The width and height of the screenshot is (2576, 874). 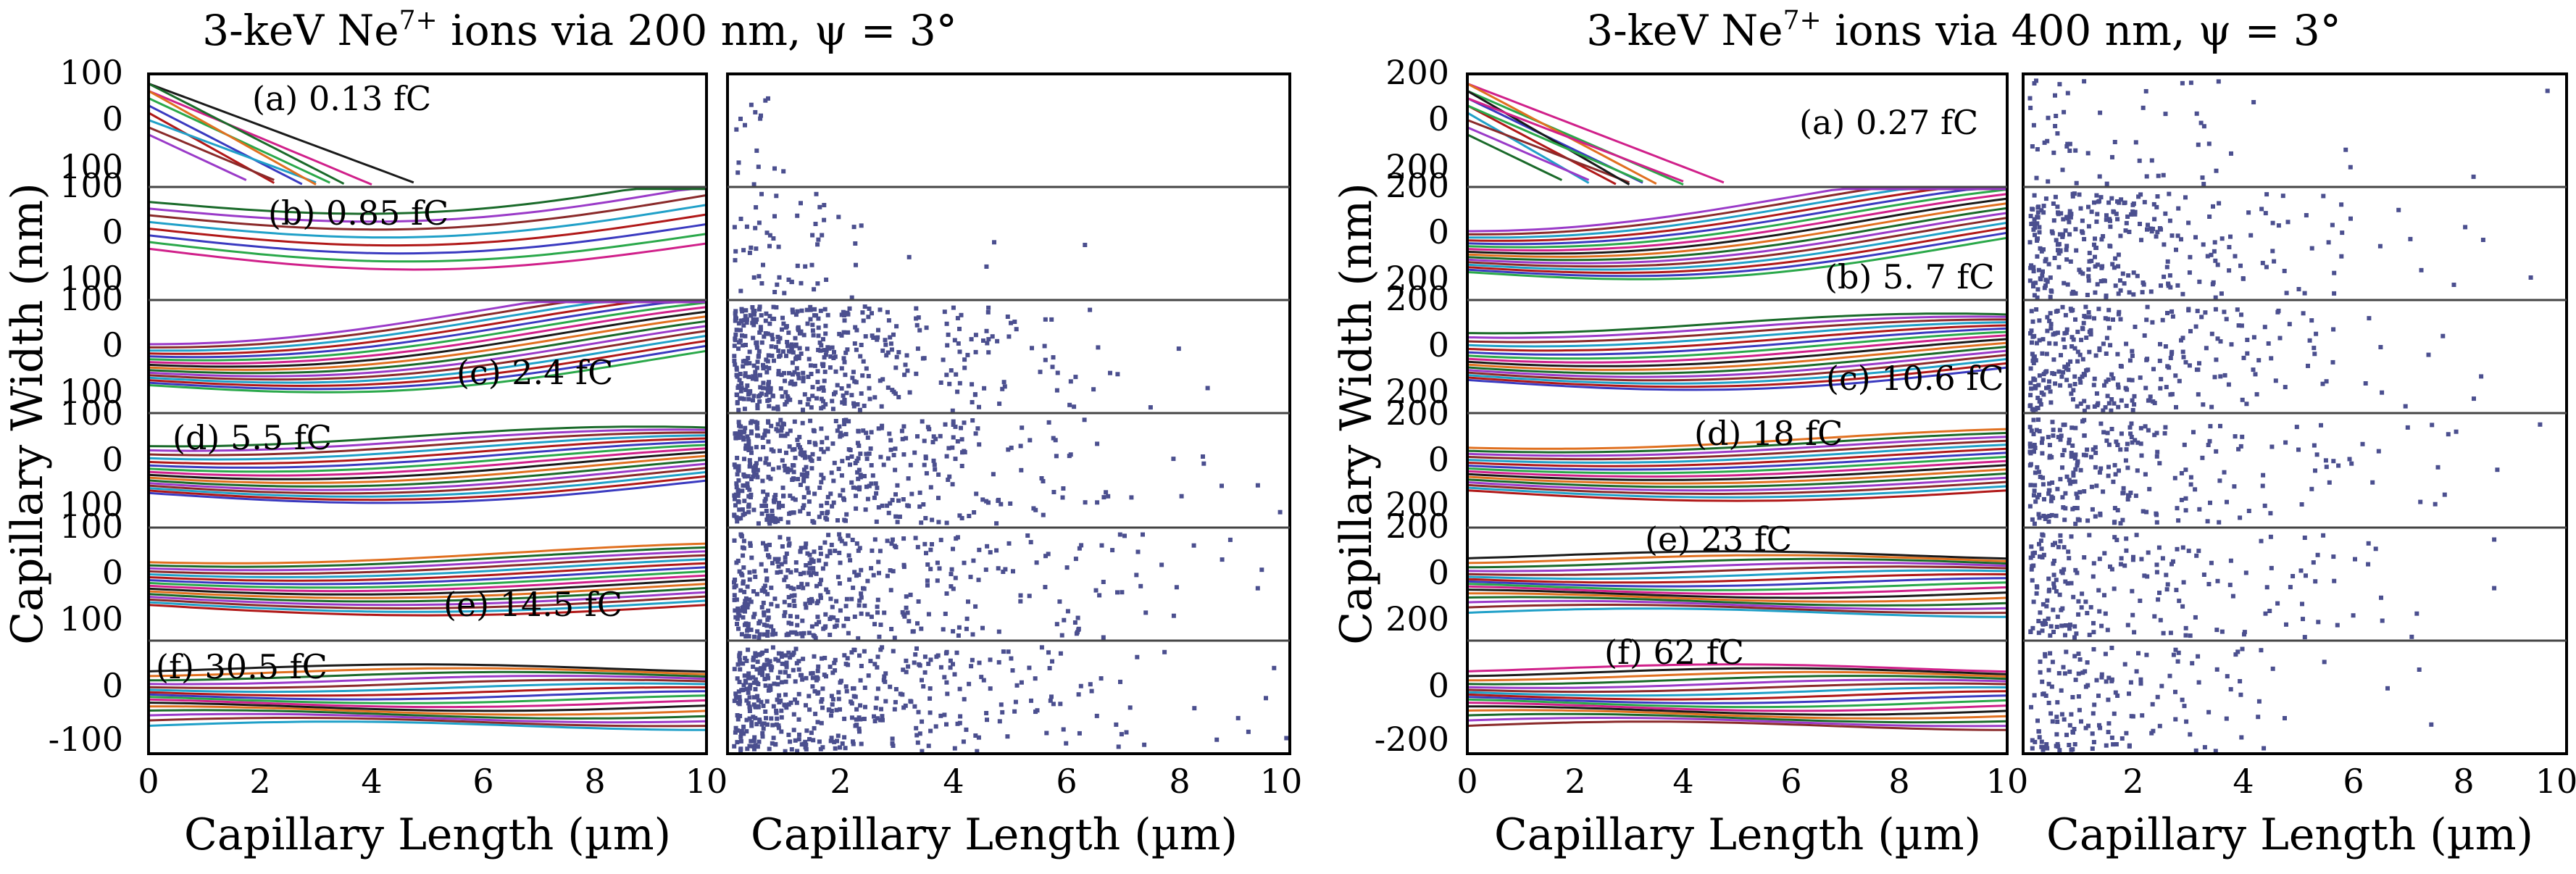 What do you see at coordinates (427, 835) in the screenshot?
I see `left-trajectory-x-axis-label: Capillary Length (µm)` at bounding box center [427, 835].